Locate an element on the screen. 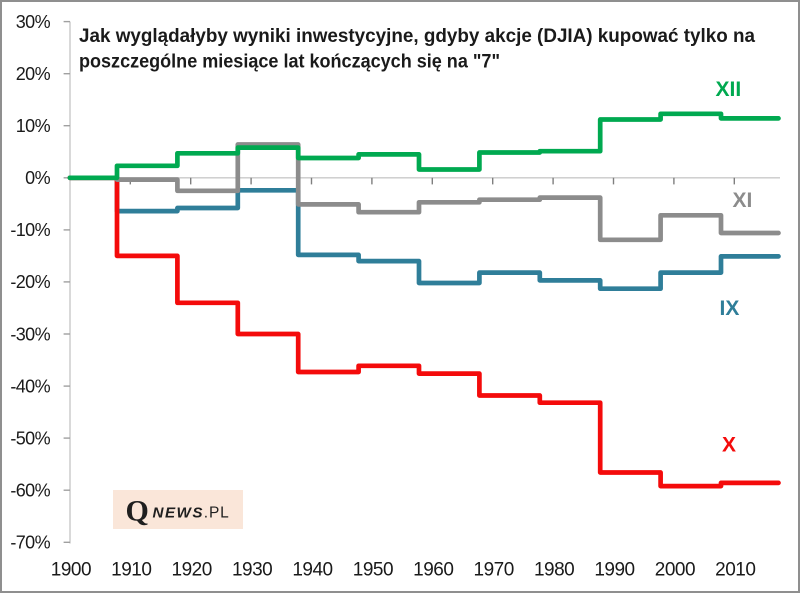 The image size is (800, 598). svg-text: 1910 is located at coordinates (131, 569).